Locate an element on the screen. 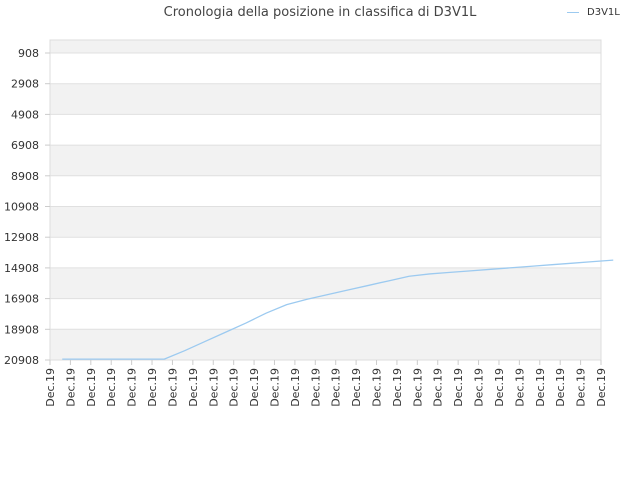  y-tick-label: 16908 is located at coordinates (21, 299).